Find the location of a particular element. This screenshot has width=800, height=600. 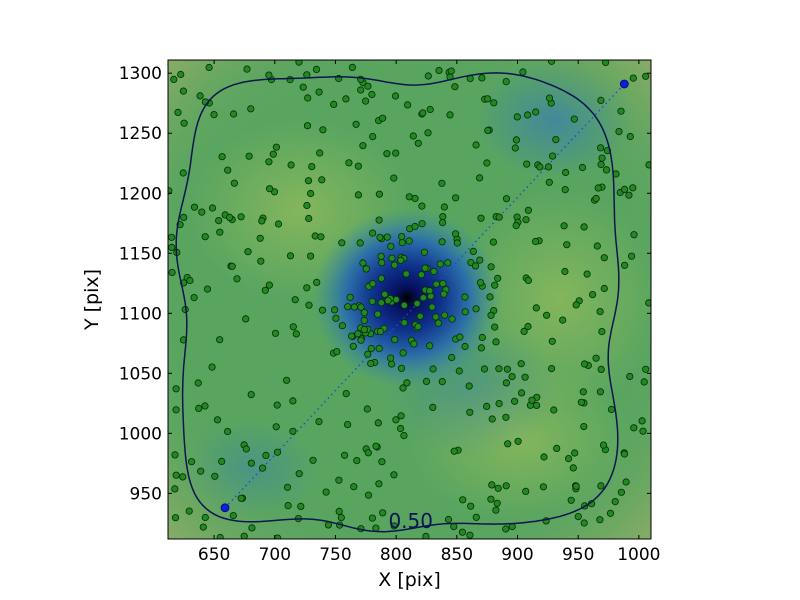

y-tick-label: 1200 is located at coordinates (140, 194).